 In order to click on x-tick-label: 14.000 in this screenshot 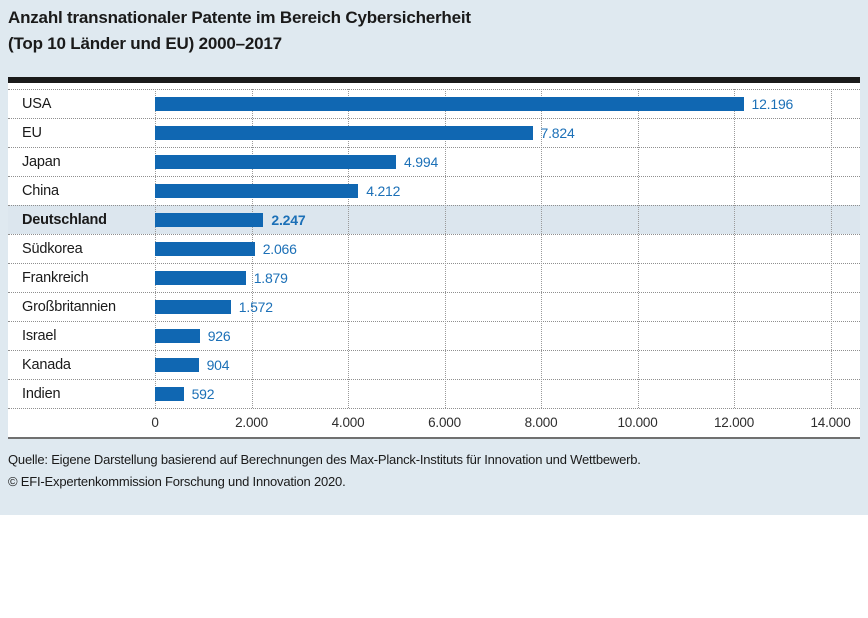, I will do `click(830, 422)`.